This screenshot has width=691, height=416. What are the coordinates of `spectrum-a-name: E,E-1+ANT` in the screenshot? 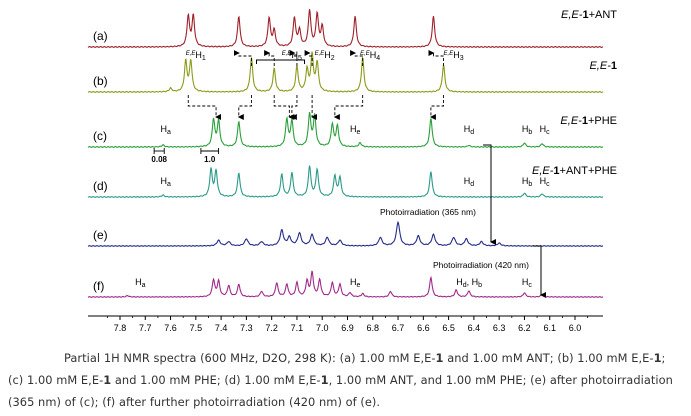 It's located at (589, 15).